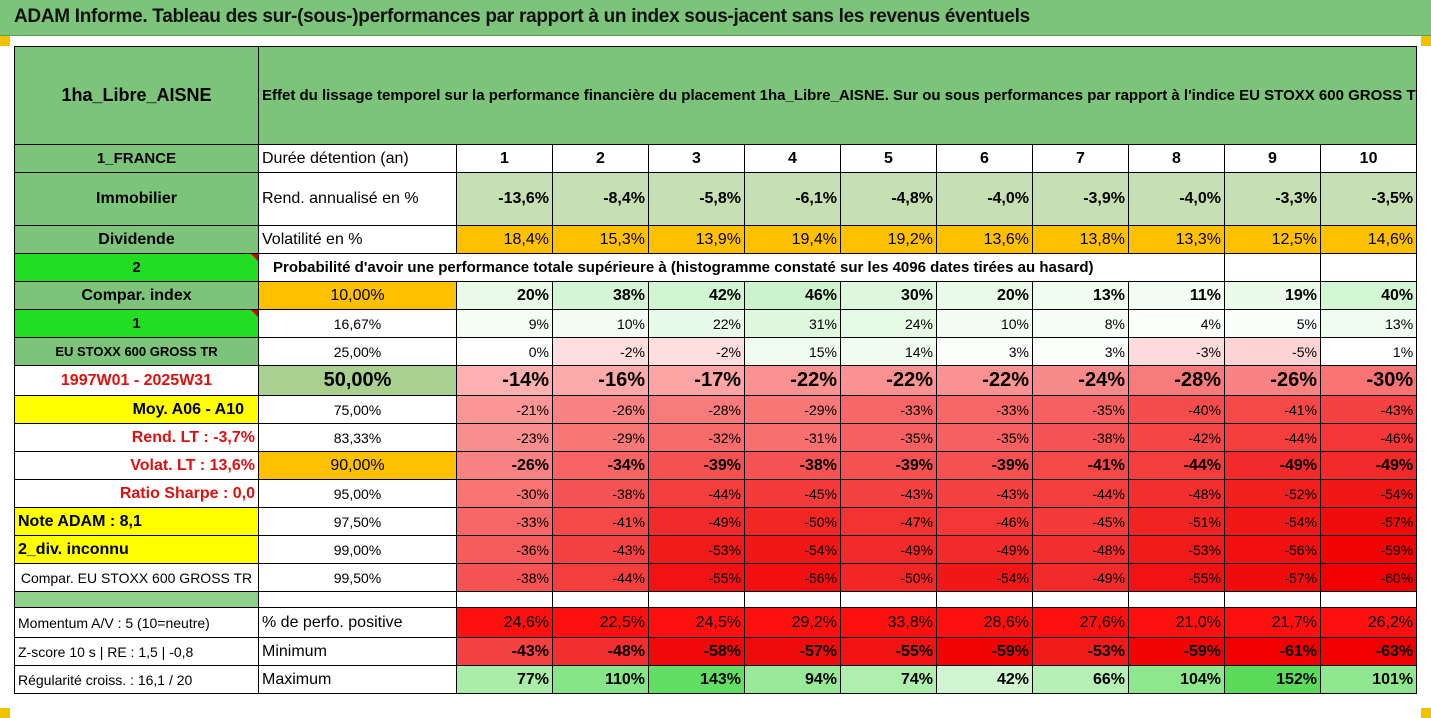 This screenshot has height=718, width=1431. Describe the element at coordinates (136, 521) in the screenshot. I see `side-label: Note ADAM : 8,1` at that location.